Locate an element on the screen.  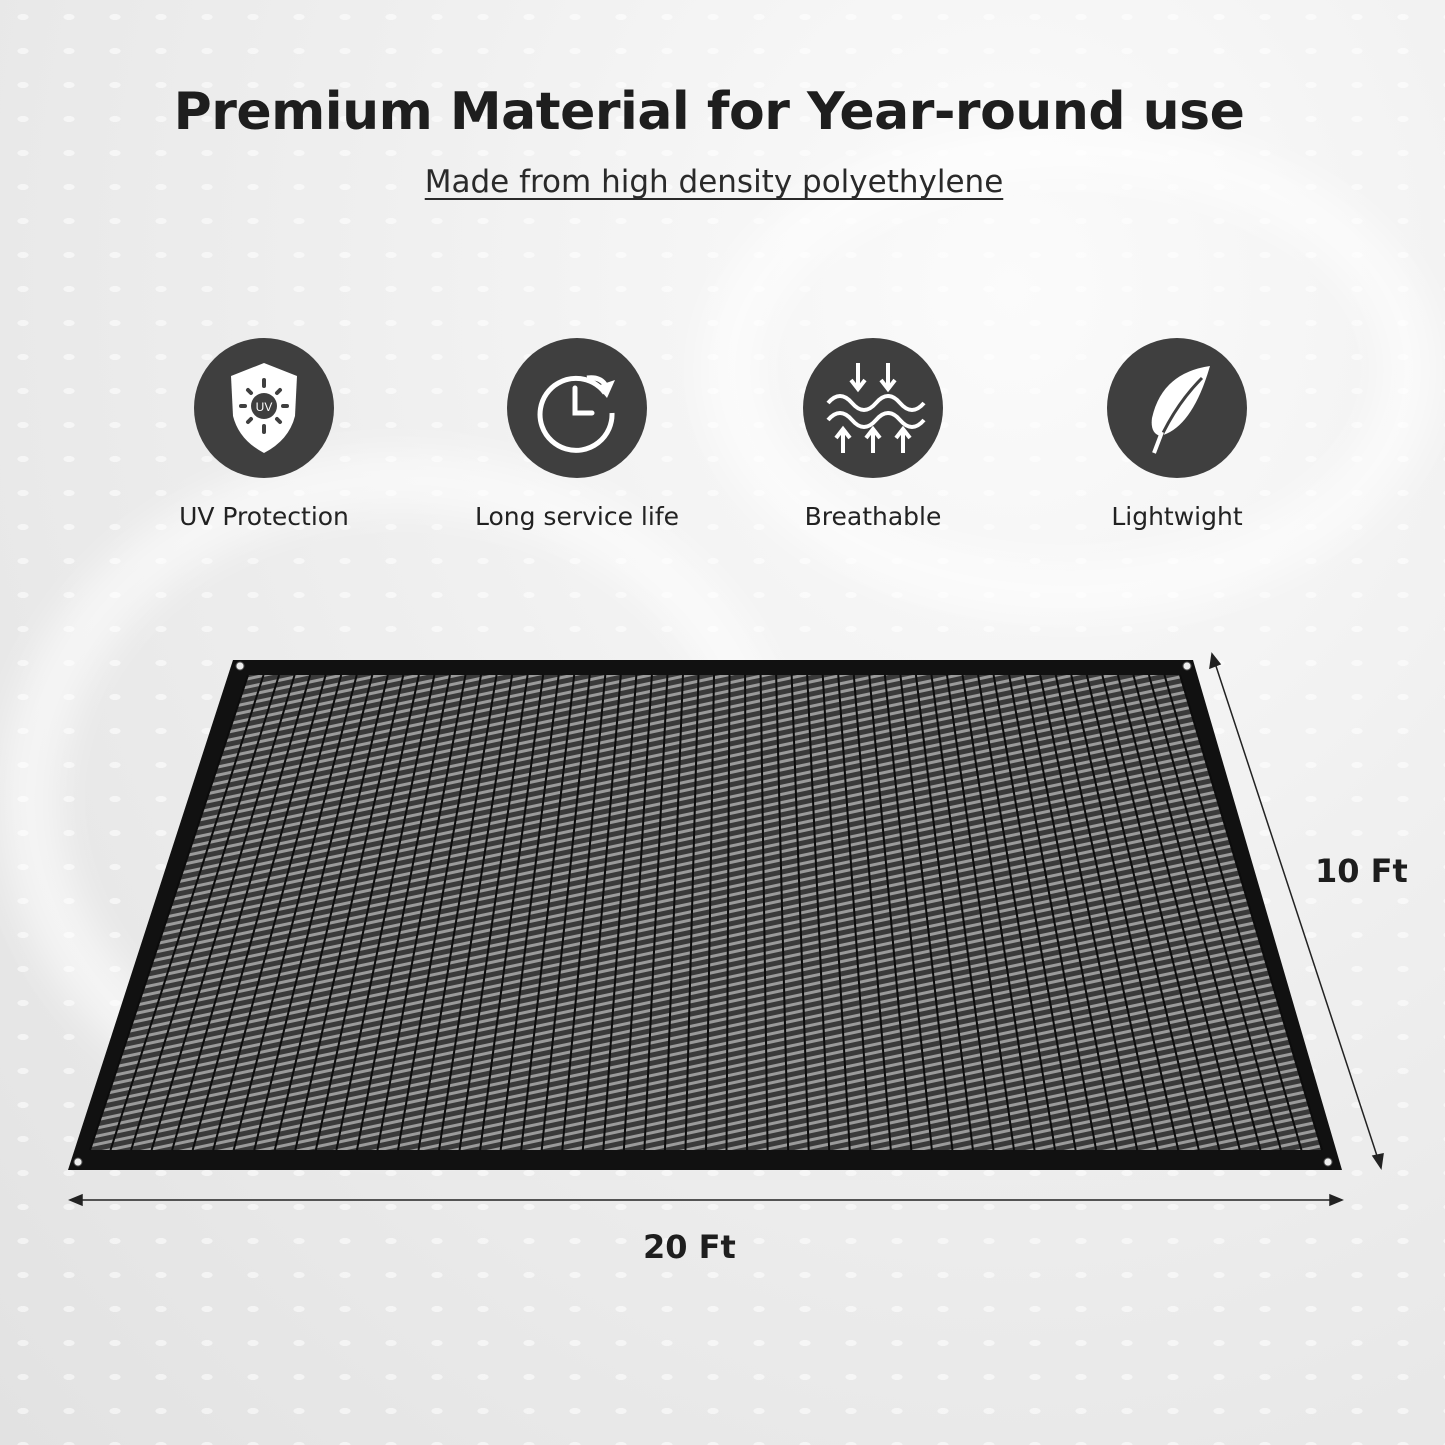
feature-uv-protection: UV UV Protection is located at coordinates (264, 434).